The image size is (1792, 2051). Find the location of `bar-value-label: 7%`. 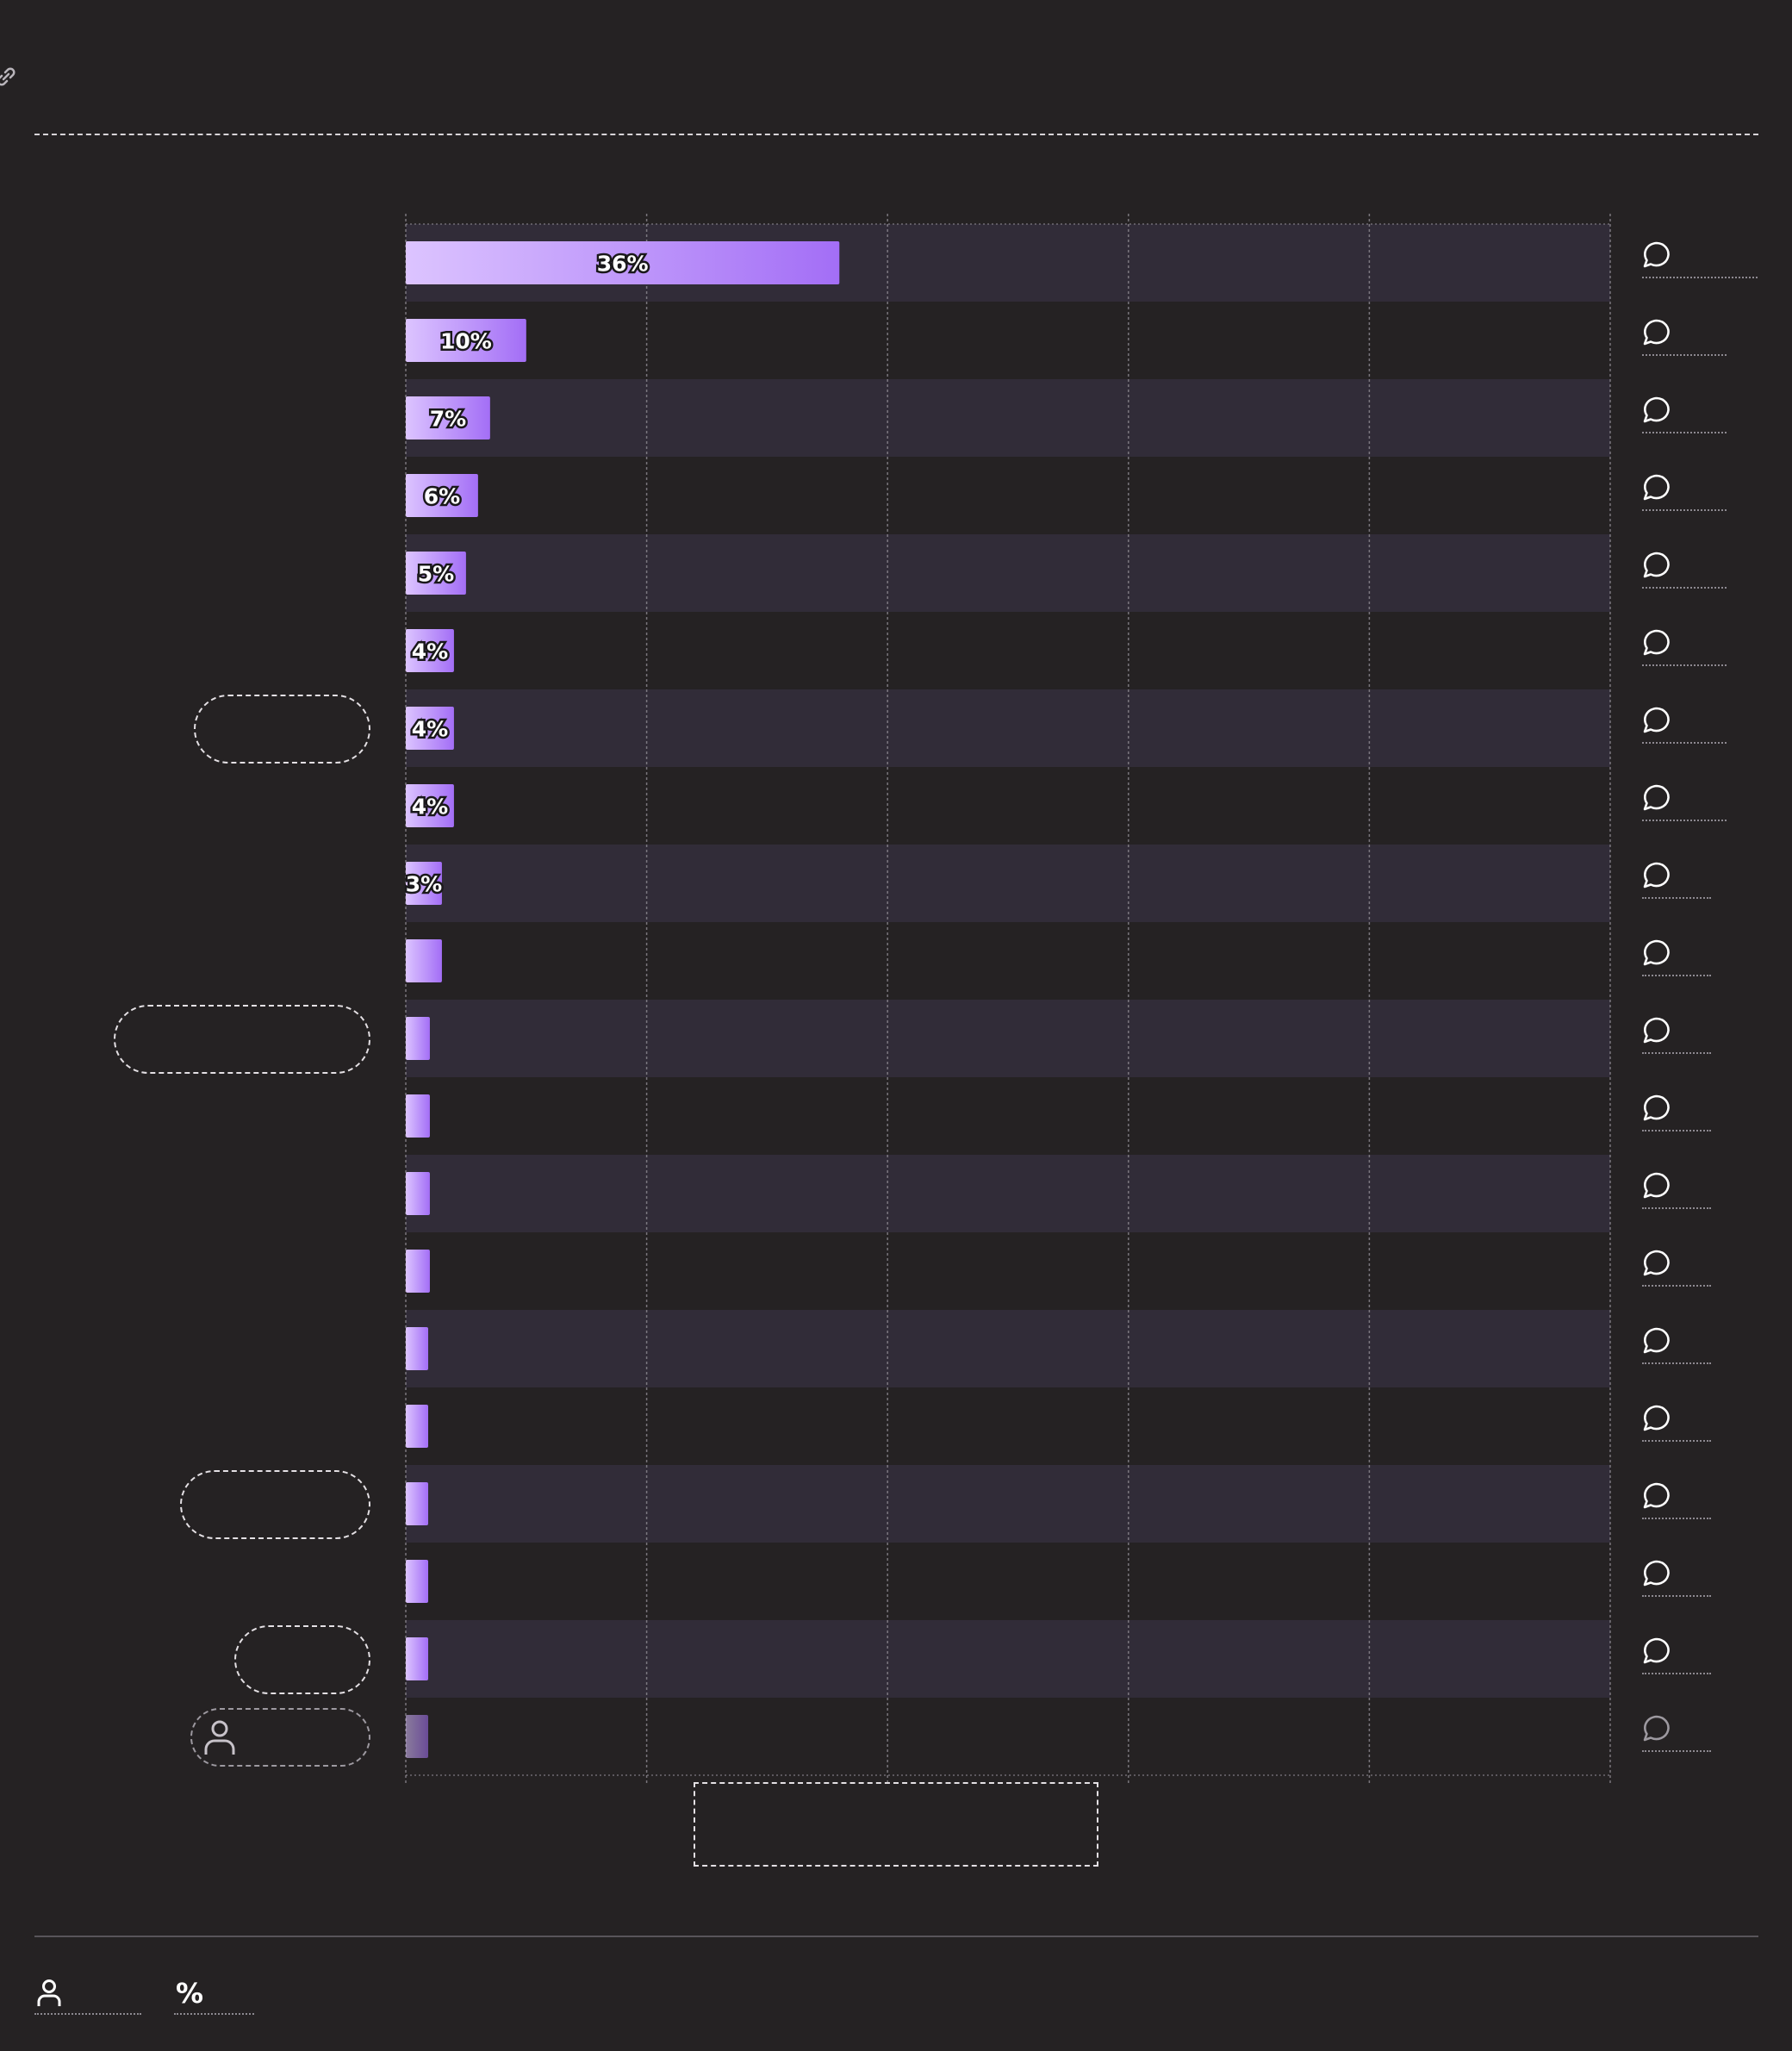

bar-value-label: 7% is located at coordinates (448, 419).